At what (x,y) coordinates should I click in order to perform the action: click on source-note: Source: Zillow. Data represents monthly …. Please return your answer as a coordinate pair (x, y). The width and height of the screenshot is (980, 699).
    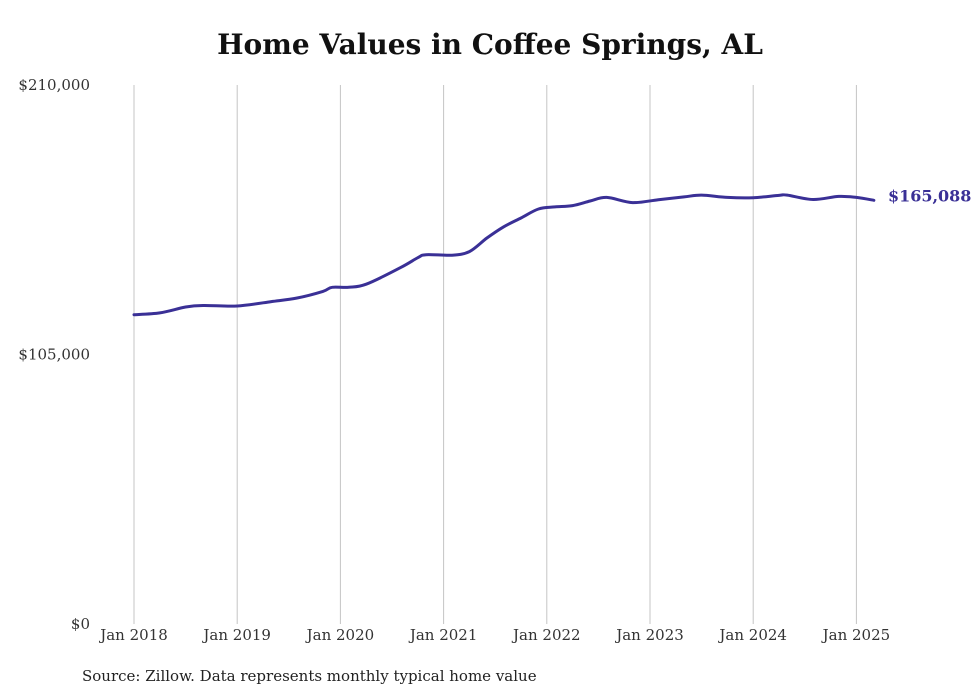
    Looking at the image, I should click on (309, 676).